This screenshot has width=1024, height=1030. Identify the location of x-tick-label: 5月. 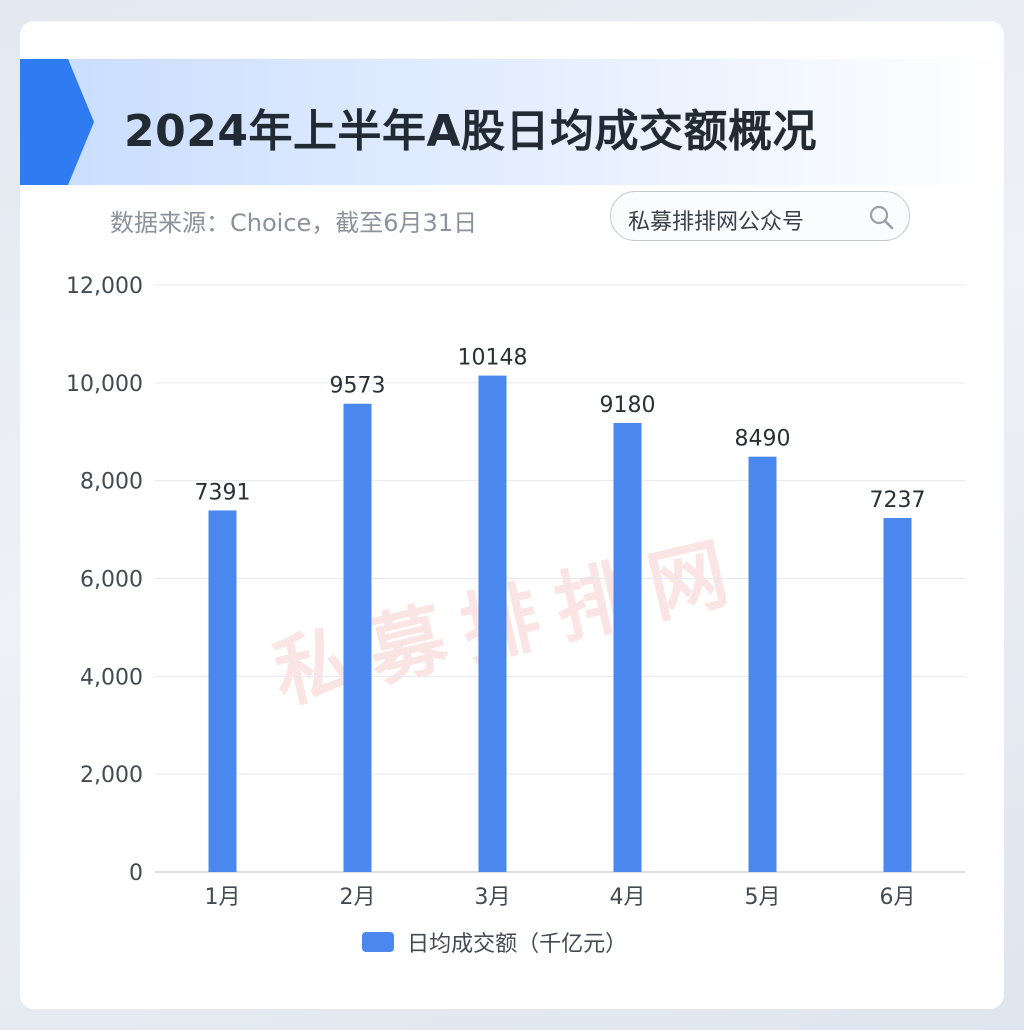
(763, 897).